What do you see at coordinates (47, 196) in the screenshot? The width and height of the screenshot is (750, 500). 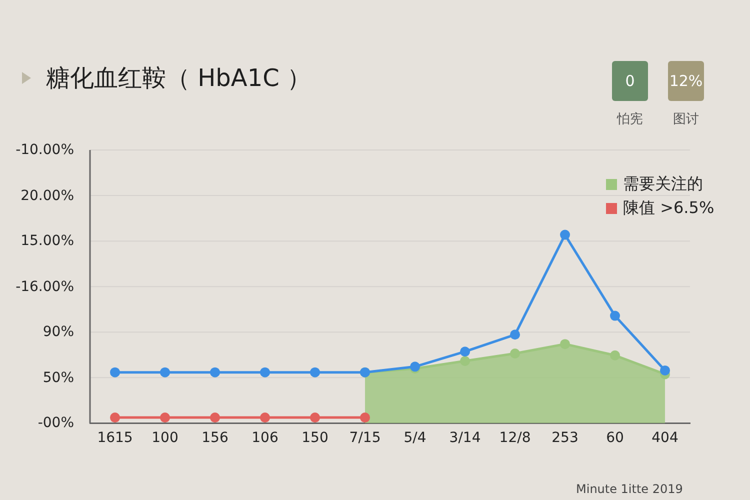 I see `text: 20.00%` at bounding box center [47, 196].